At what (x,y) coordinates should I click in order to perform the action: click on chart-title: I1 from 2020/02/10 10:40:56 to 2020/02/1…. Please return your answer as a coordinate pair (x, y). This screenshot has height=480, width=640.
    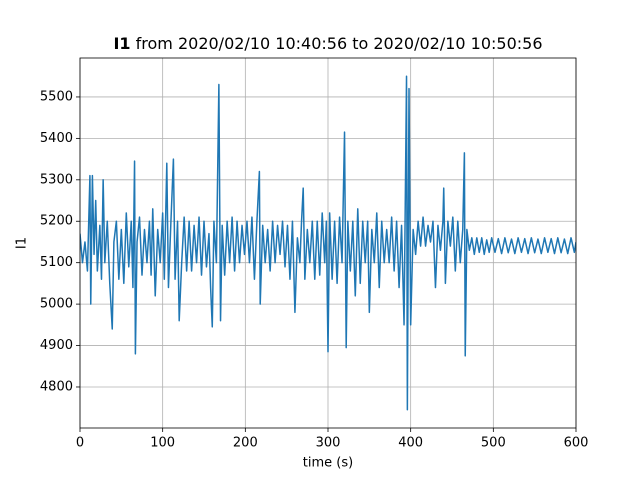
    Looking at the image, I should click on (327, 43).